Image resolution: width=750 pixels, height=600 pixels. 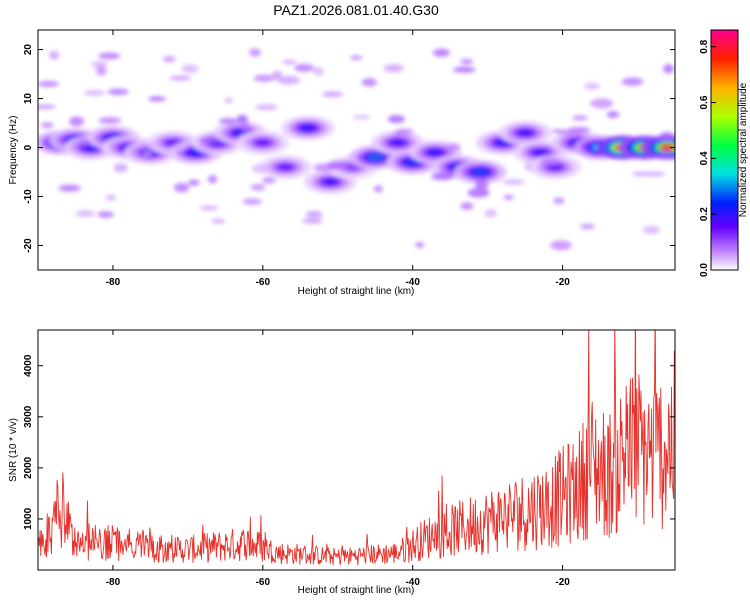 I want to click on y-tick-label: 1000, so click(x=28, y=518).